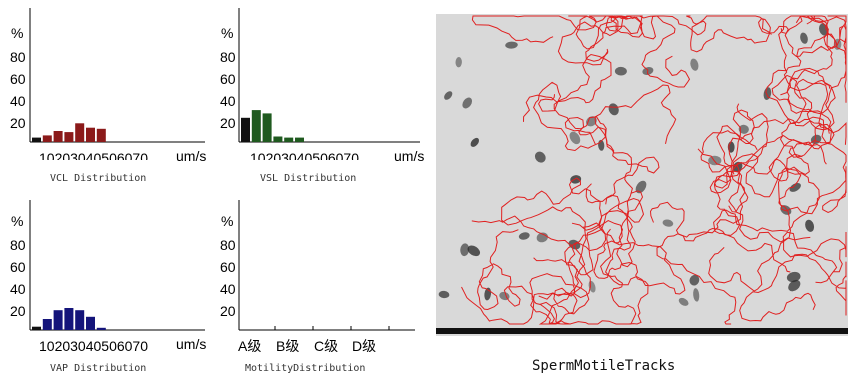 The width and height of the screenshot is (848, 380). What do you see at coordinates (364, 345) in the screenshot?
I see `grade-label-d: D级` at bounding box center [364, 345].